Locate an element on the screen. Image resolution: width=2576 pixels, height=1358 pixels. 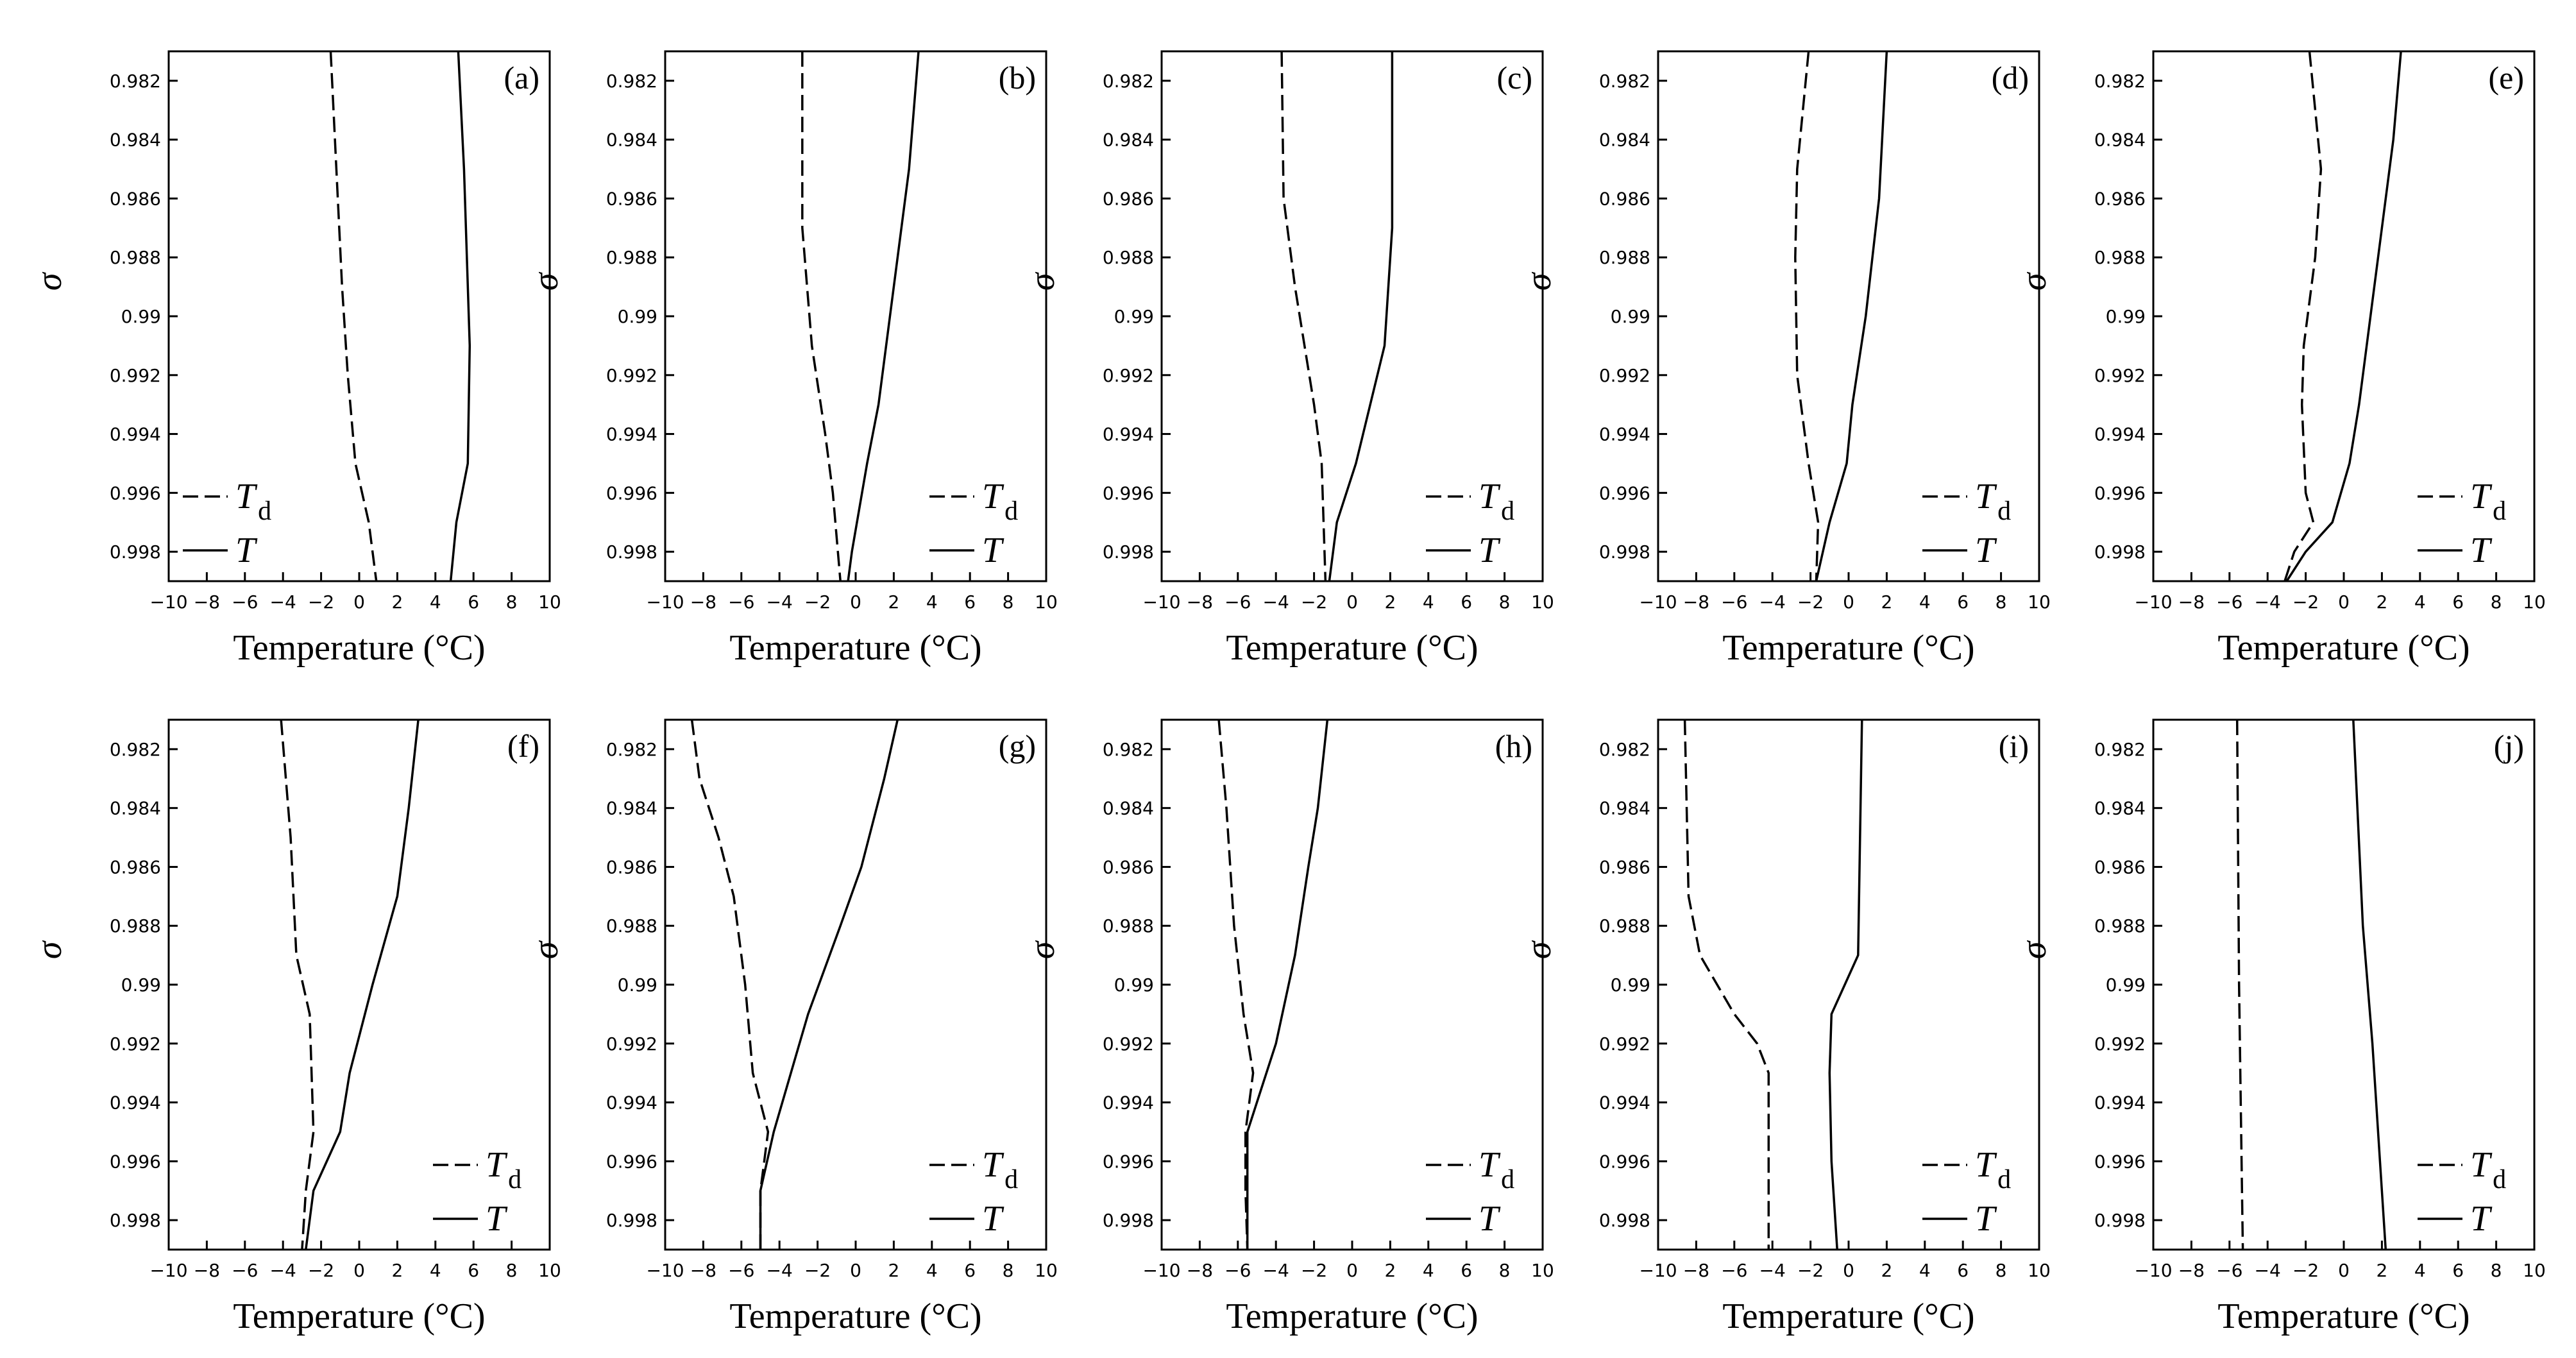
plot-frame is located at coordinates (359, 316).